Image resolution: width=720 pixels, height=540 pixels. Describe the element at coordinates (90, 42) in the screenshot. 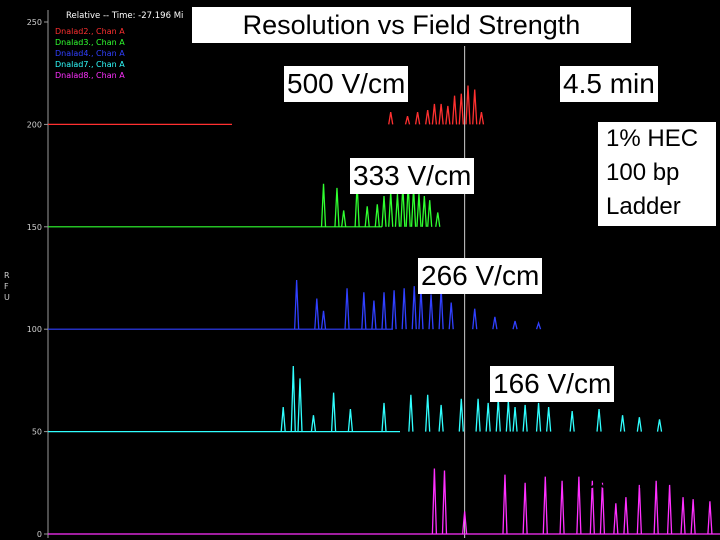

I see `legend-item-2: Dnalad3., Chan A` at that location.